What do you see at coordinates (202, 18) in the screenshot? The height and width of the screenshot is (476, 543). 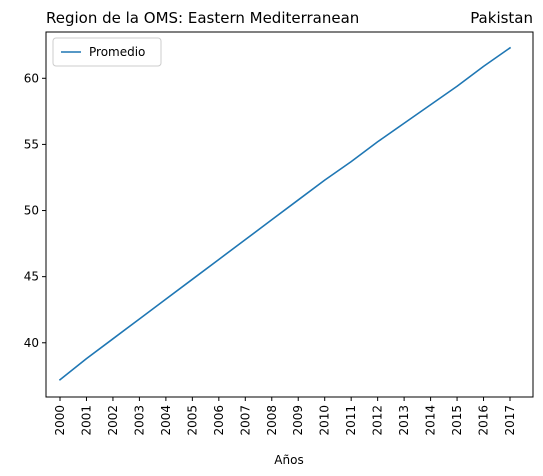 I see `chart-title-left: Region de la OMS: Eastern Mediterranean` at bounding box center [202, 18].